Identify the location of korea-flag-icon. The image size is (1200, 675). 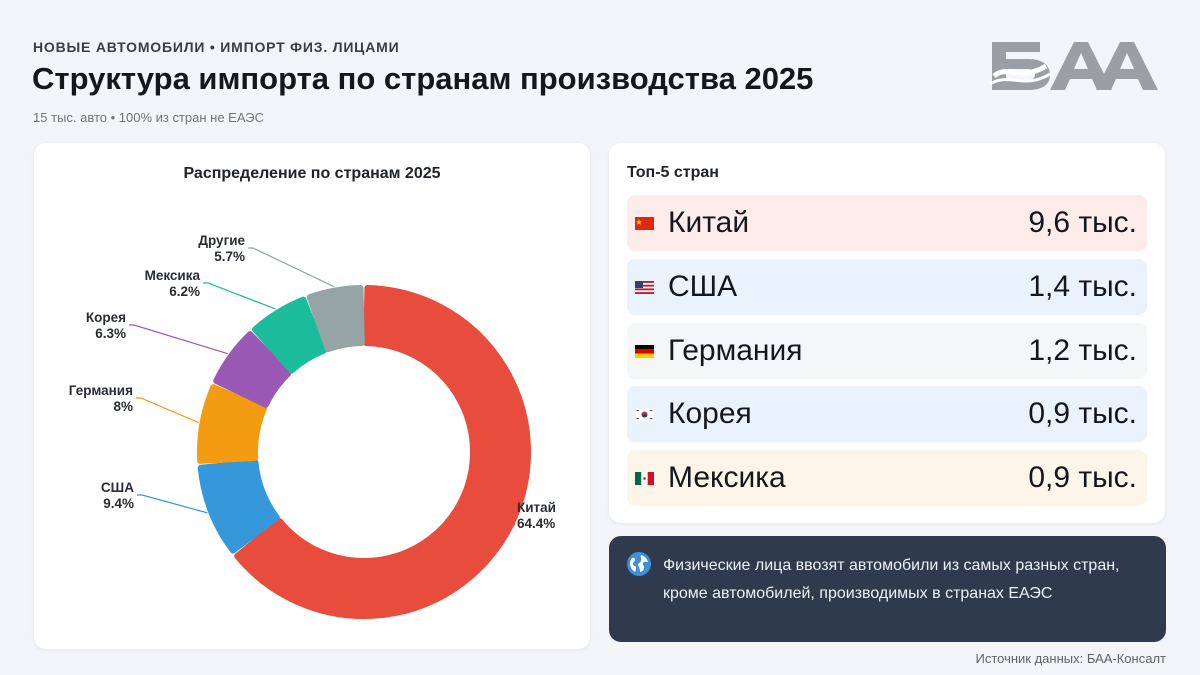
(644, 414).